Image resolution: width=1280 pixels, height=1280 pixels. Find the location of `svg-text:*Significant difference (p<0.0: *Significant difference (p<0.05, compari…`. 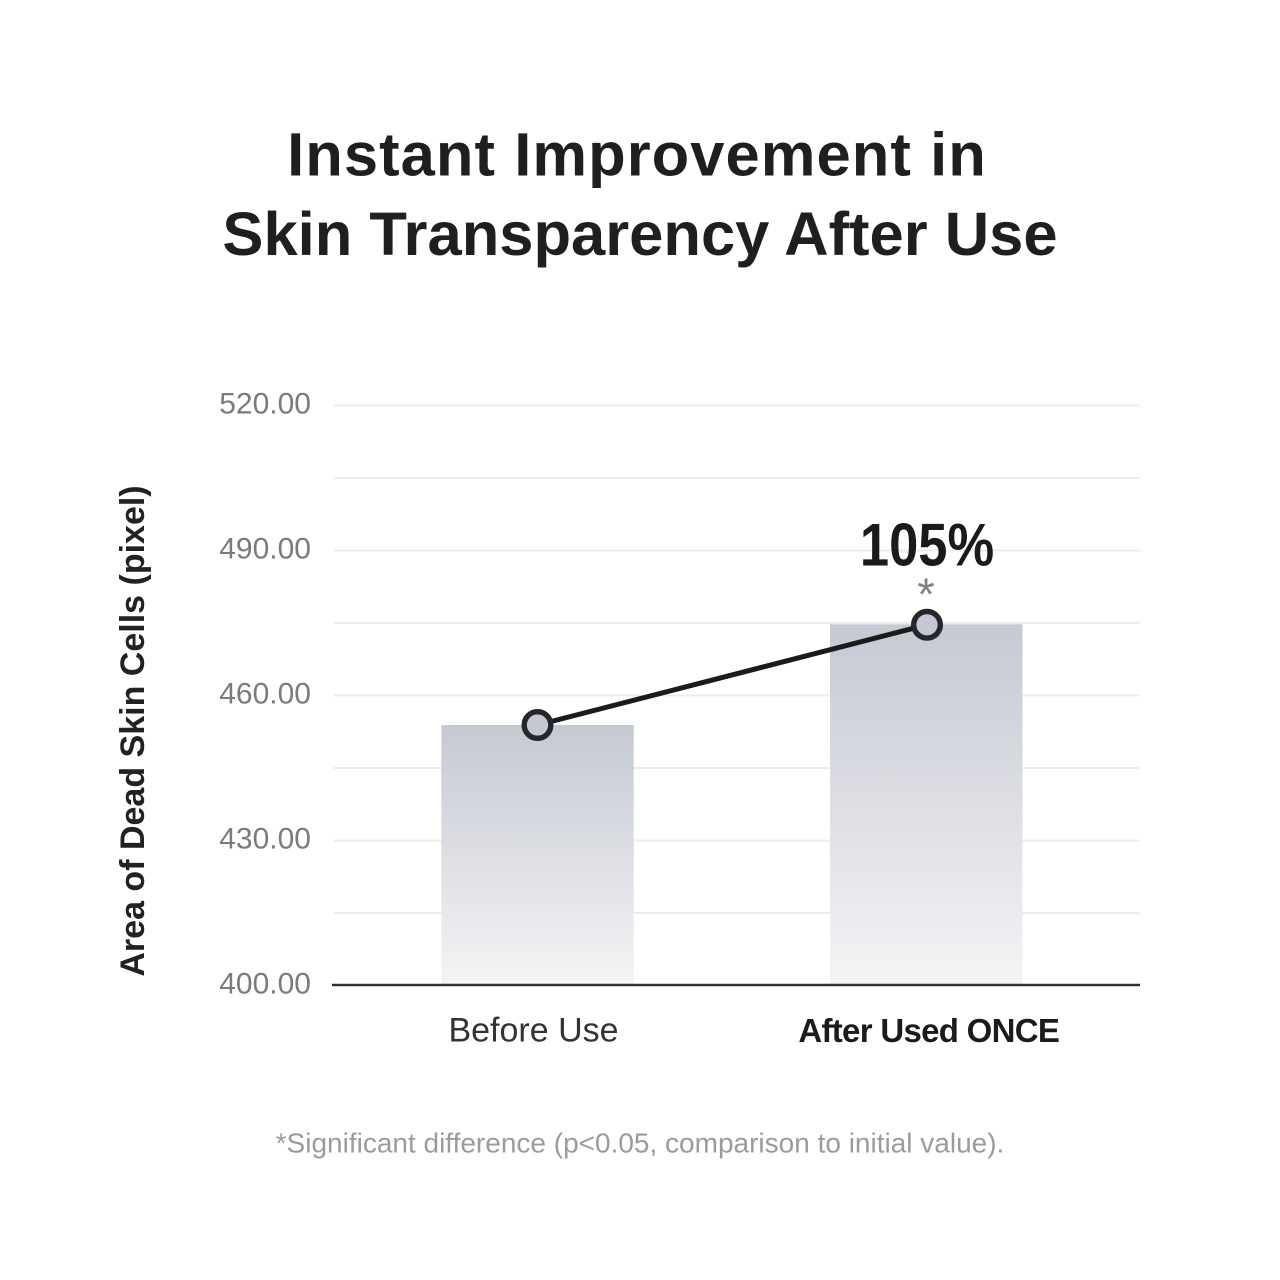

svg-text:*Significant difference (p<0.0: *Significant difference (p<0.05, compari… is located at coordinates (640, 1142).